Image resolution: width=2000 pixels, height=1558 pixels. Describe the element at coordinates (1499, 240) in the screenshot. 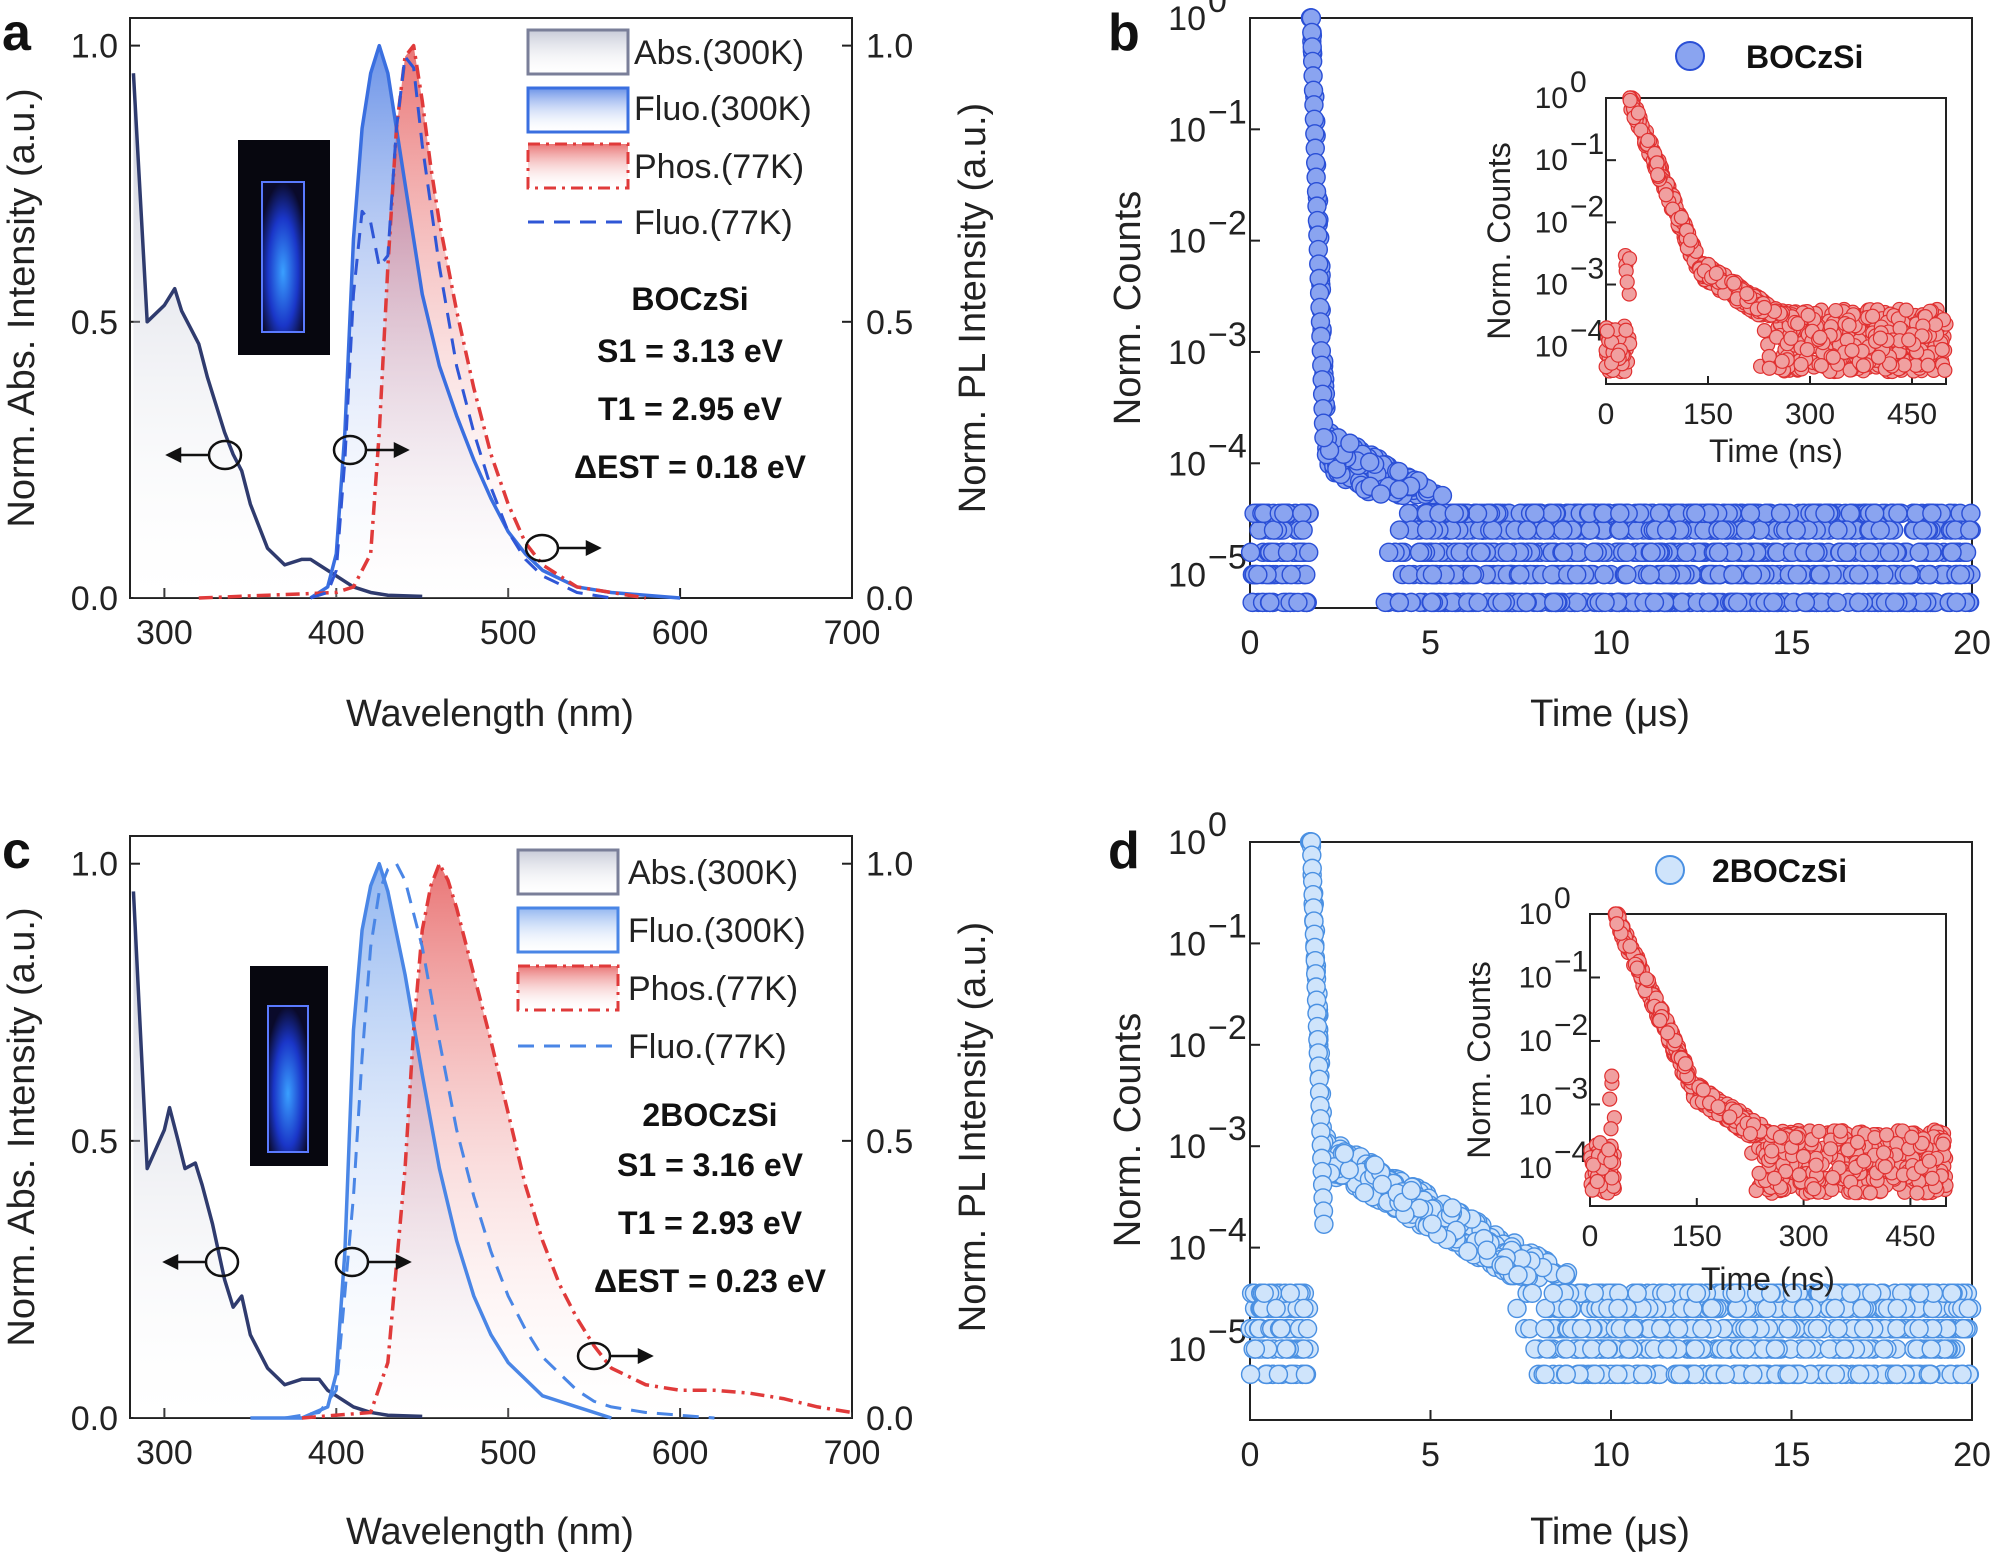

I see `inset-y-label-b: Norm. Counts` at that location.